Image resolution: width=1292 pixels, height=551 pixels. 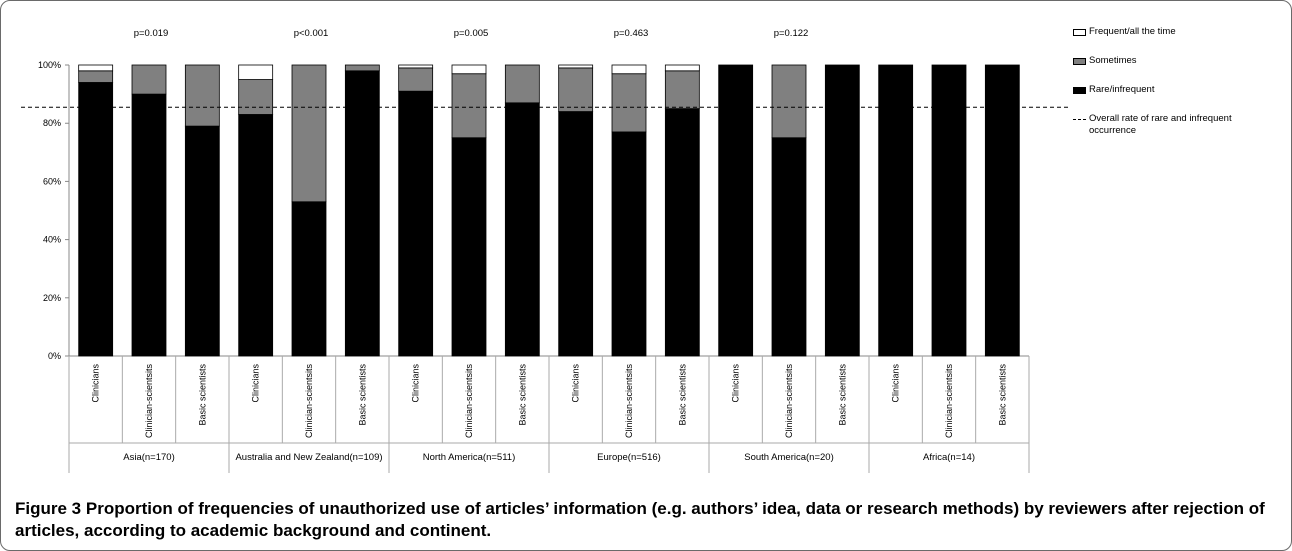 I want to click on group-label: South America(n=20), so click(x=789, y=457).